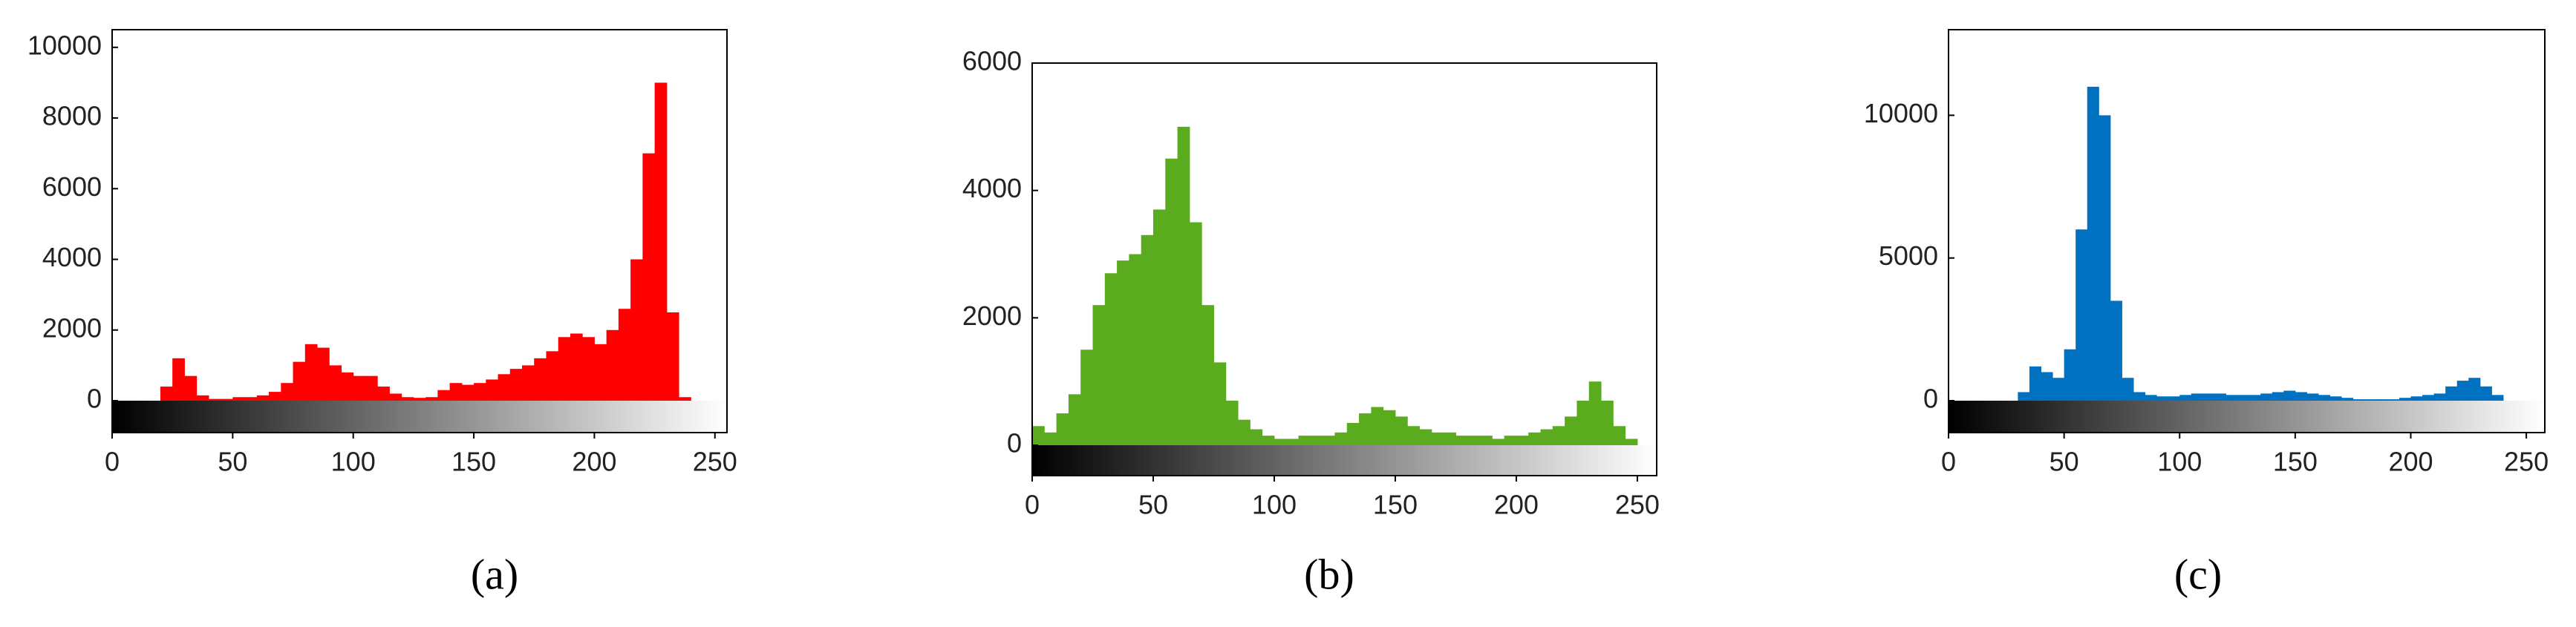 The image size is (2576, 627). Describe the element at coordinates (353, 462) in the screenshot. I see `x-tick-label: 100` at that location.